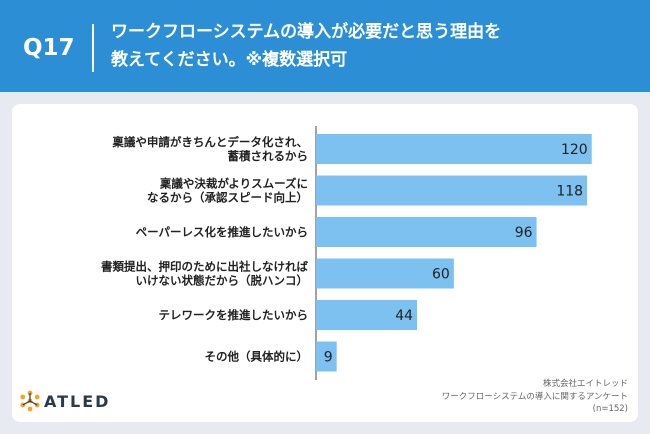 Image resolution: width=650 pixels, height=434 pixels. I want to click on category-label-4: テレワークを推進したいから, so click(234, 315).